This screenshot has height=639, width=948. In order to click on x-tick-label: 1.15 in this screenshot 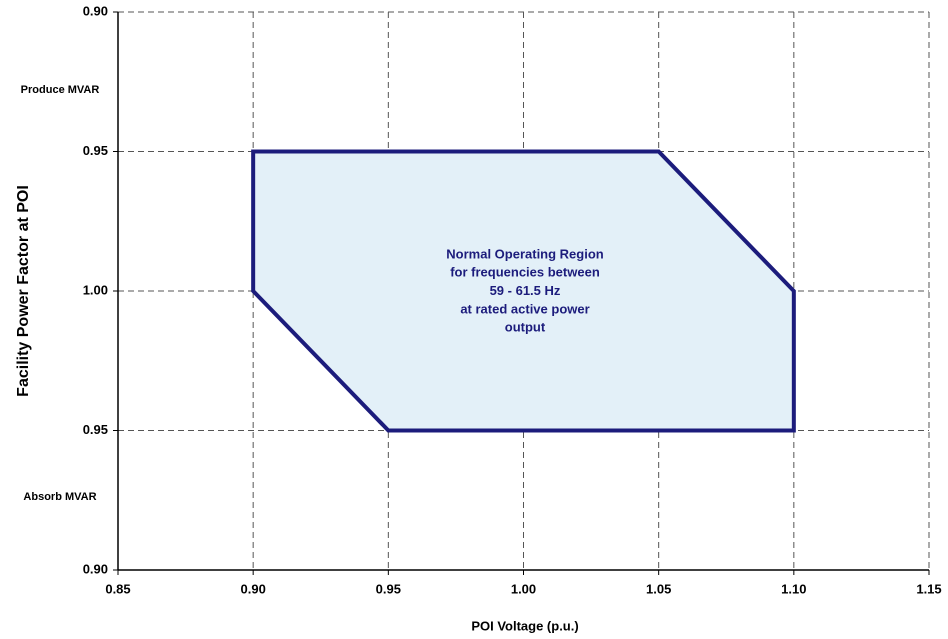, I will do `click(928, 588)`.